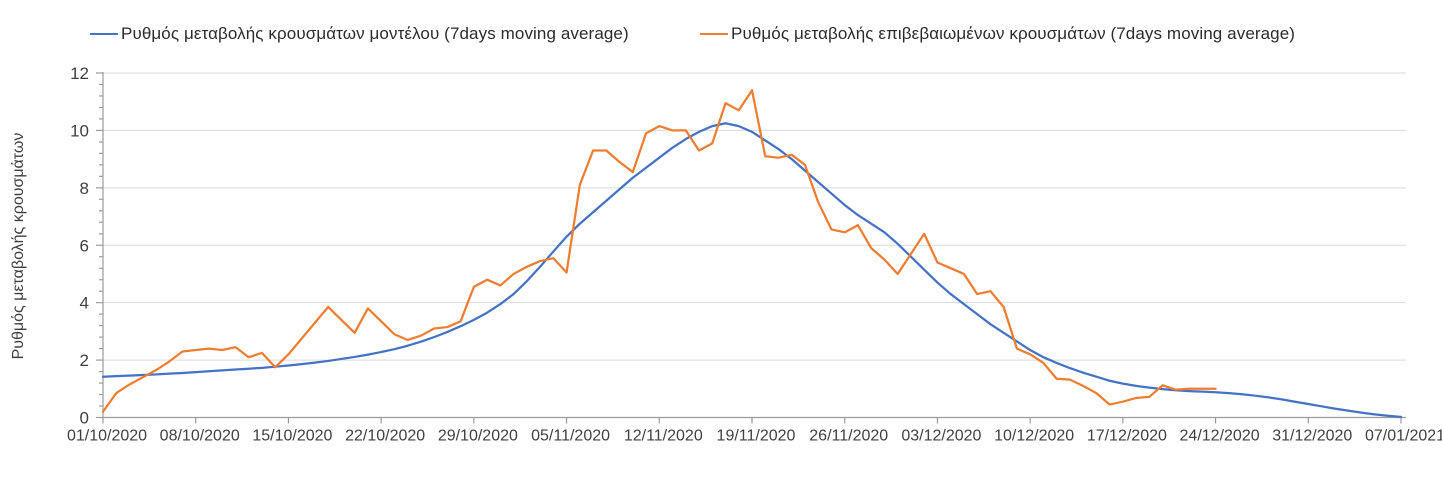  Describe the element at coordinates (292, 436) in the screenshot. I see `x-tick-label: 15/10/2020` at that location.